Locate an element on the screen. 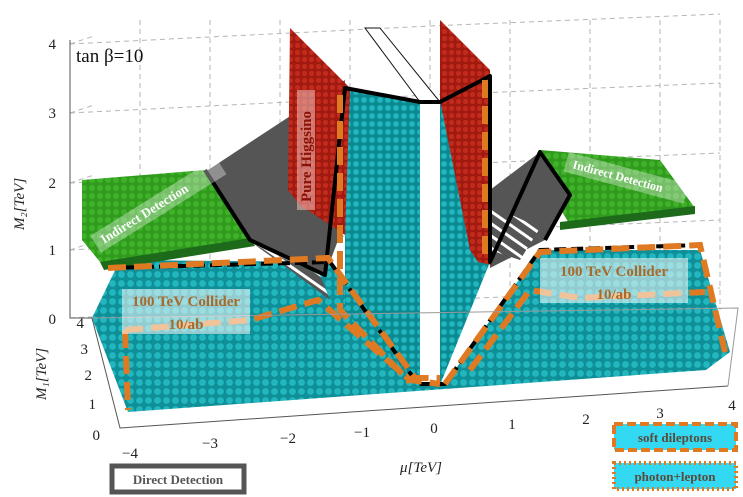 This screenshot has height=497, width=743. legend-photon-lepton-swatch is located at coordinates (675, 476).